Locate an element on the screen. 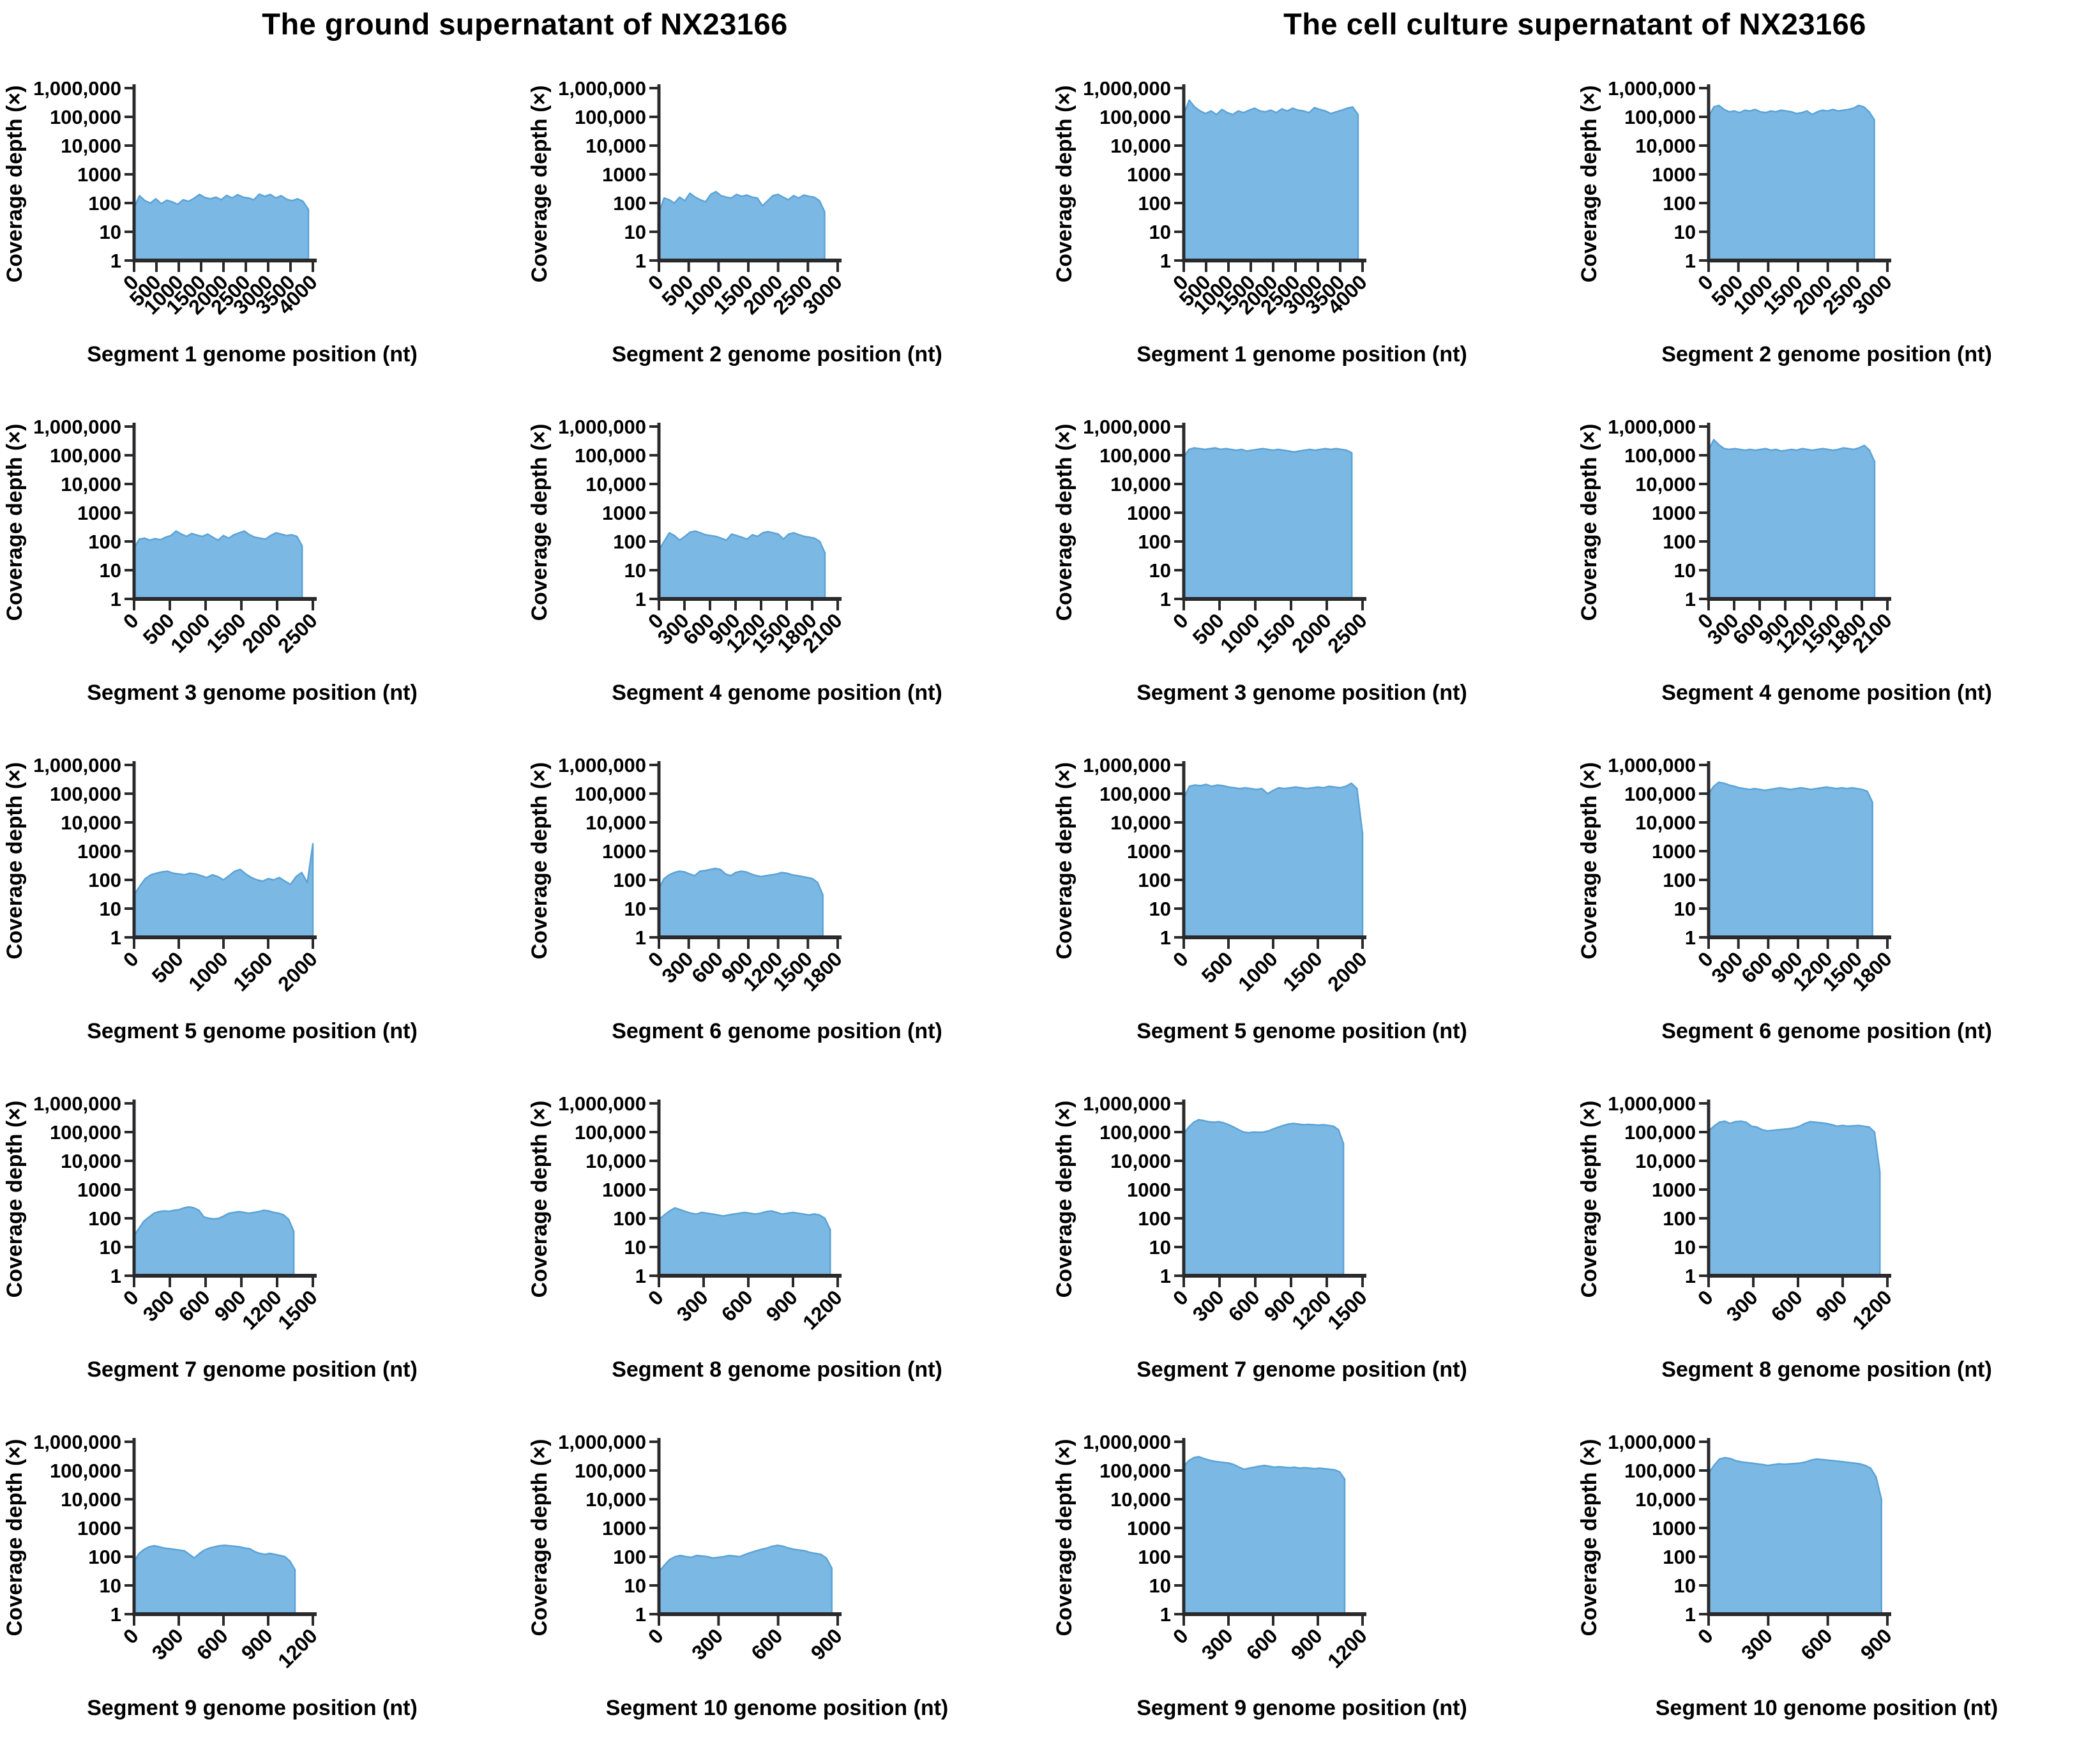 The image size is (2100, 1754). x-axis-title: Segment 5 genome position (nt) is located at coordinates (1302, 1031).